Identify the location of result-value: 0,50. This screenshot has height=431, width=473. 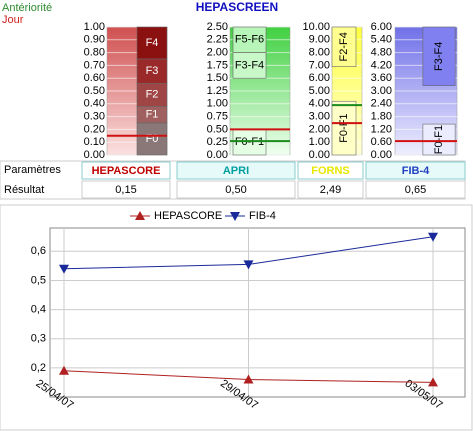
(235, 190).